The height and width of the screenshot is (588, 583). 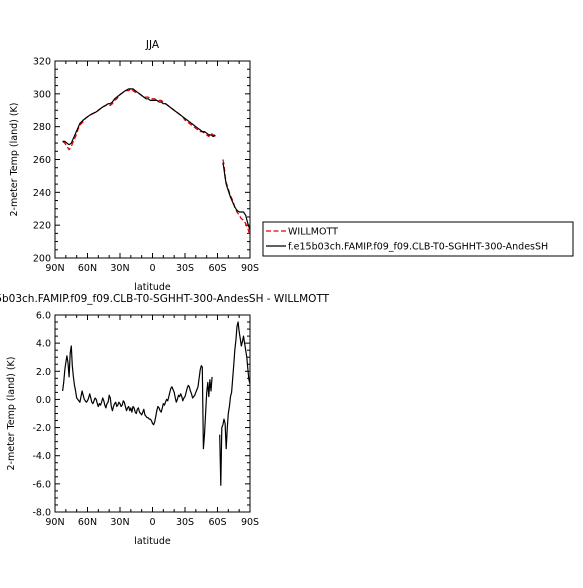 What do you see at coordinates (41, 428) in the screenshot?
I see `y-tick-label: -2.0` at bounding box center [41, 428].